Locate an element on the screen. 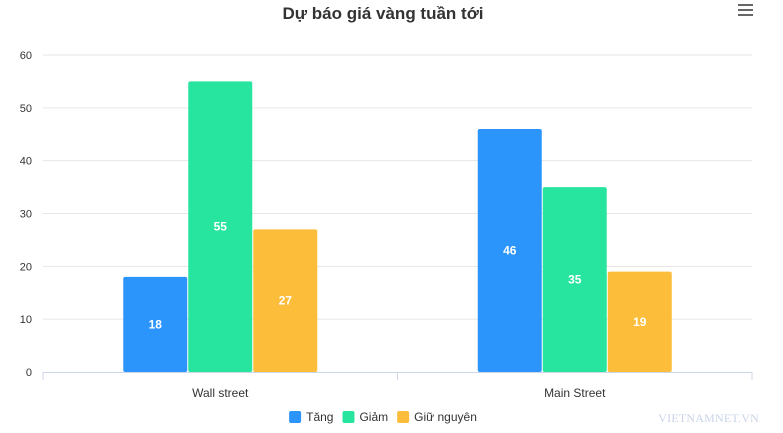 This screenshot has width=783, height=433. data-label: 35 is located at coordinates (575, 280).